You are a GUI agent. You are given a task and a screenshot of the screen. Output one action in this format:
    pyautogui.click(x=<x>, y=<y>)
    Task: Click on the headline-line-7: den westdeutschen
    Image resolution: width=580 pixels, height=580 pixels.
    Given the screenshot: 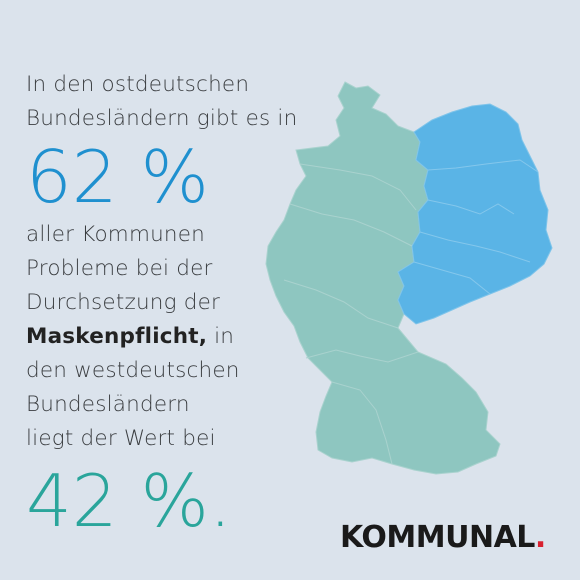 What is the action you would take?
    pyautogui.click(x=133, y=370)
    